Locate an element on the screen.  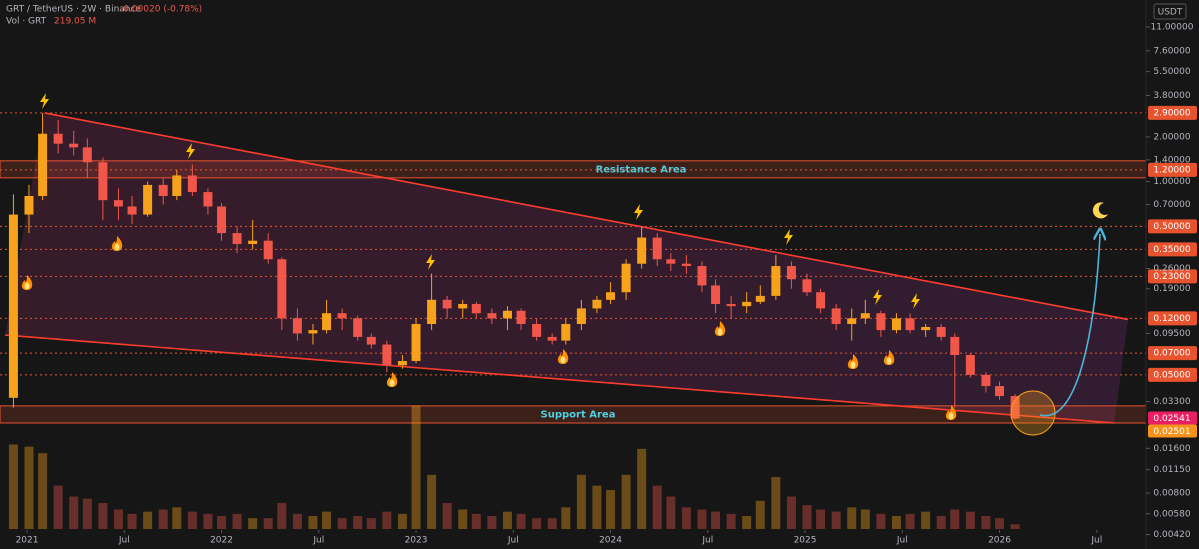
y-tick-label: 2.00000 is located at coordinates (1171, 137).